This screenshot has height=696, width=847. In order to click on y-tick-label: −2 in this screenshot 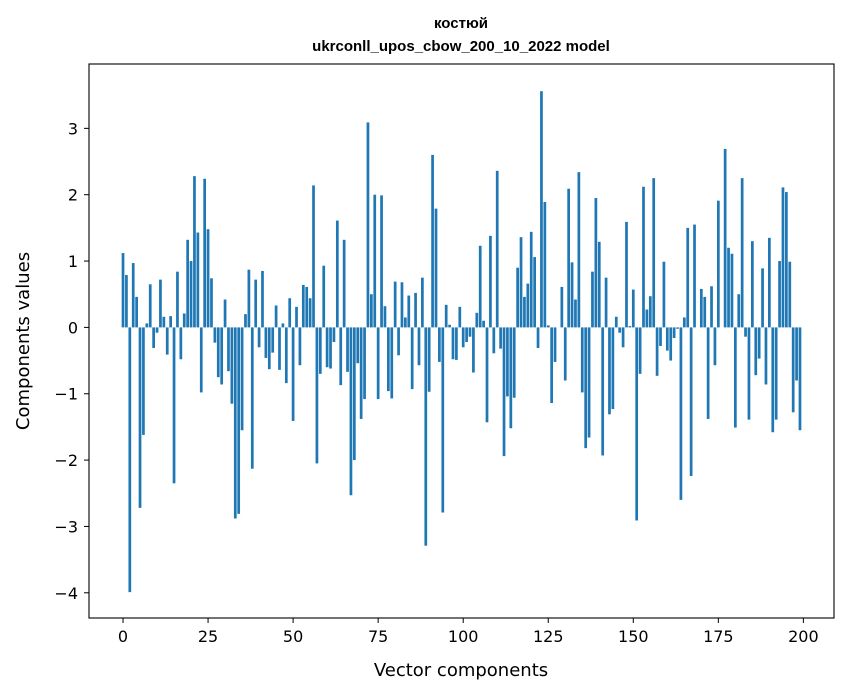, I will do `click(66, 460)`.